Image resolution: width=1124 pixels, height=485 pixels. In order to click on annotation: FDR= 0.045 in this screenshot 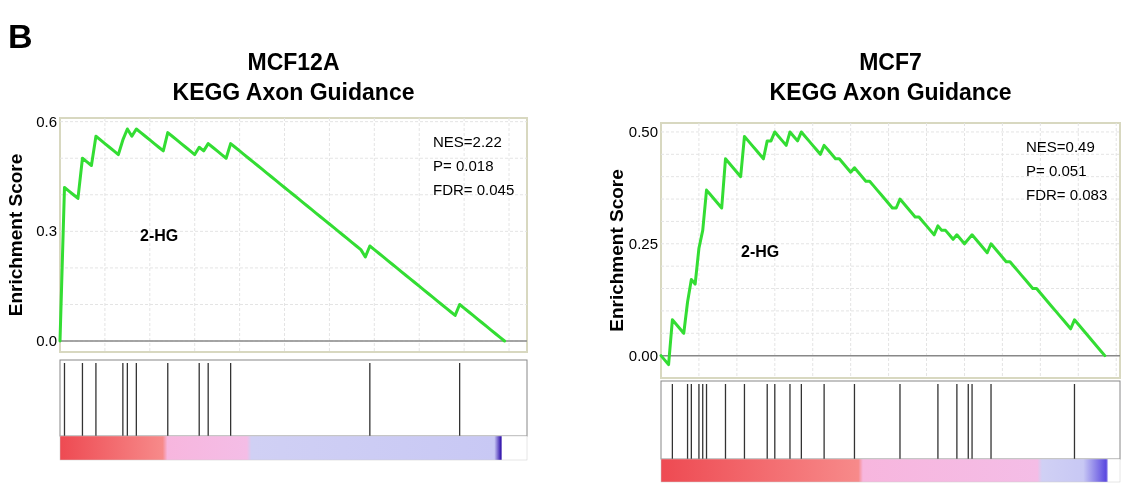, I will do `click(474, 189)`.